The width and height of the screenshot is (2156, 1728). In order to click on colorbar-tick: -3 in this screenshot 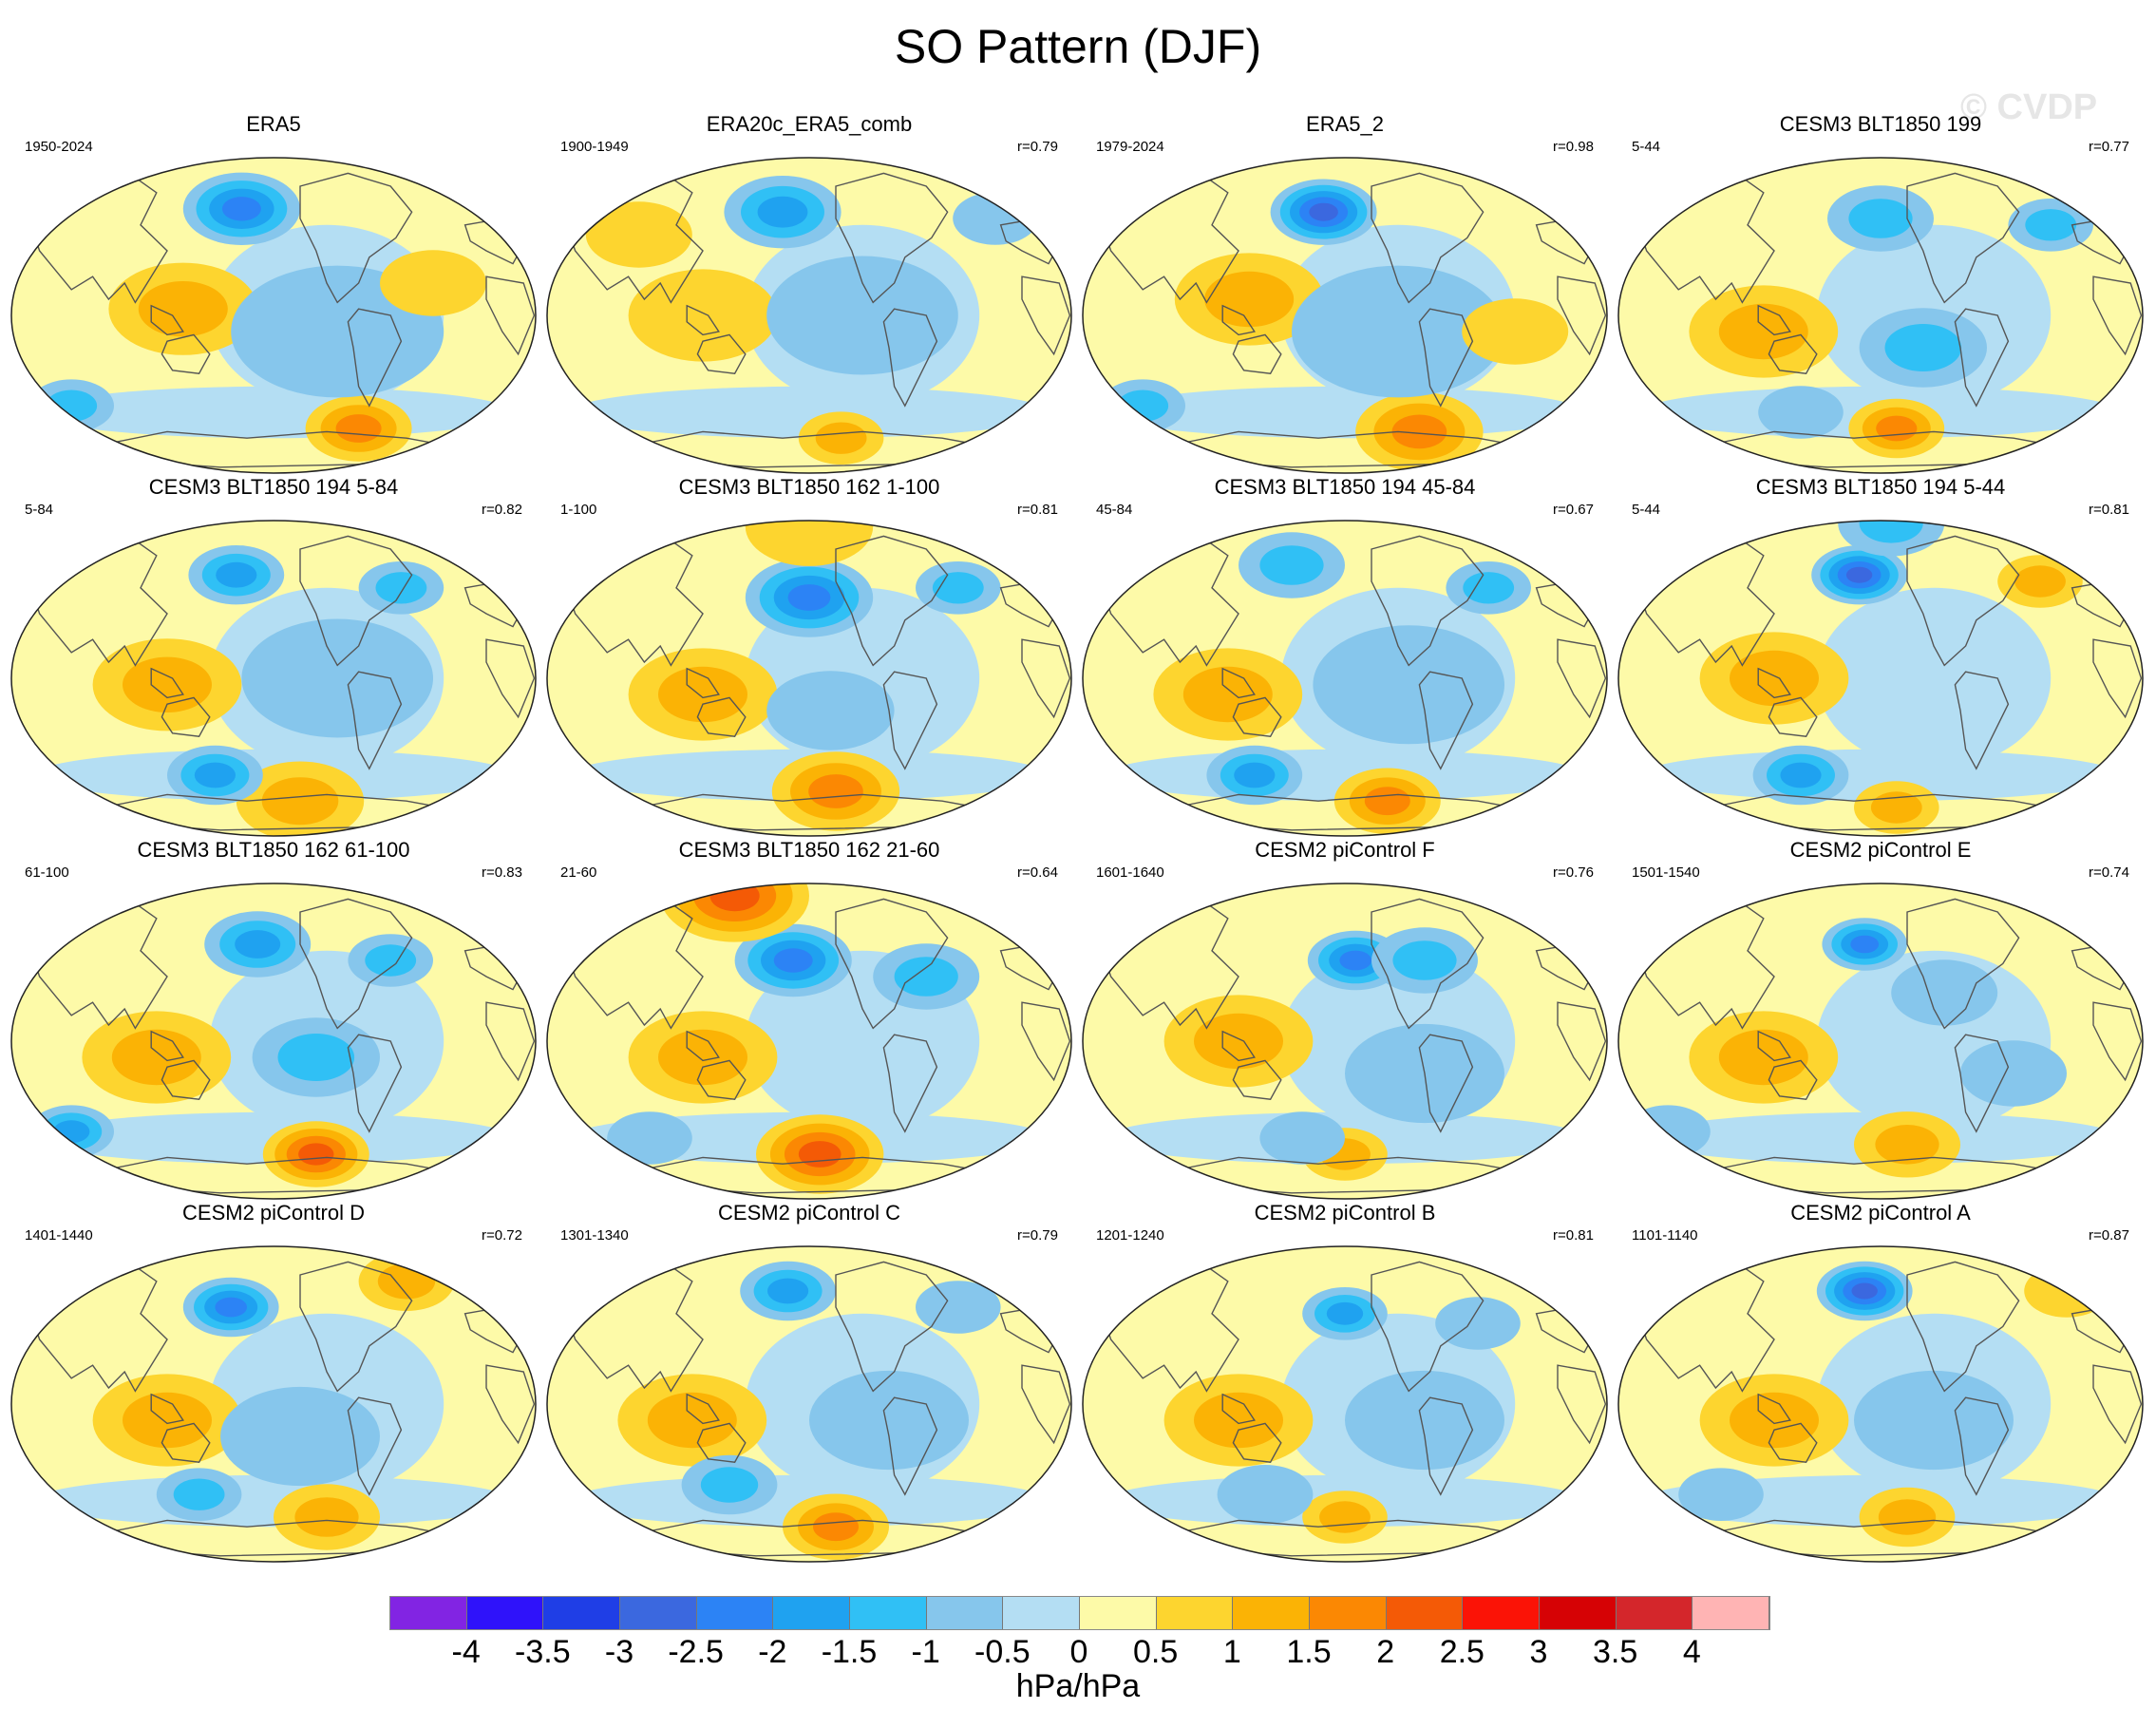, I will do `click(619, 1652)`.